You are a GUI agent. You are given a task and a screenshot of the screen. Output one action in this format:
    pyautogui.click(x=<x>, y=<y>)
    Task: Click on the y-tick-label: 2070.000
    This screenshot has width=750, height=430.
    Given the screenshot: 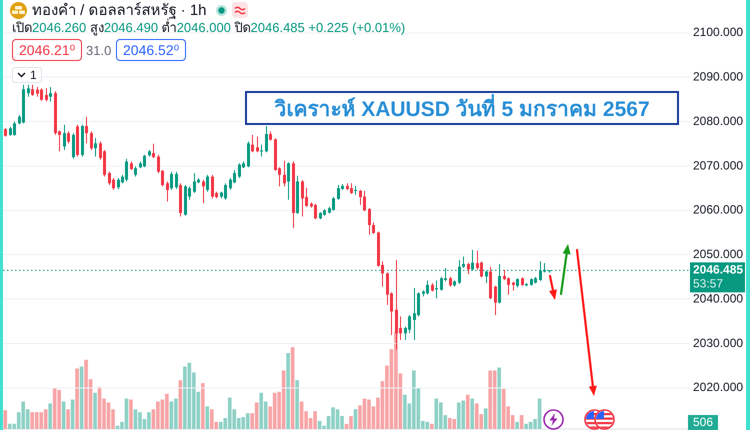 What is the action you would take?
    pyautogui.click(x=718, y=165)
    